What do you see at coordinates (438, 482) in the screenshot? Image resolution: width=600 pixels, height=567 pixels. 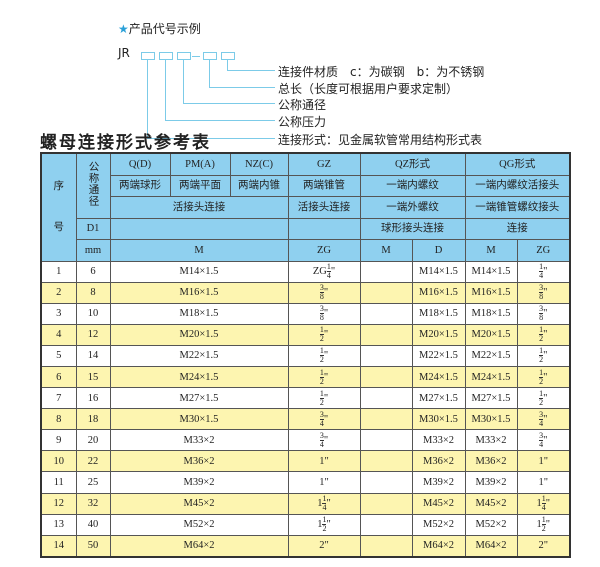 I see `cell-qz-d: M39×2` at bounding box center [438, 482].